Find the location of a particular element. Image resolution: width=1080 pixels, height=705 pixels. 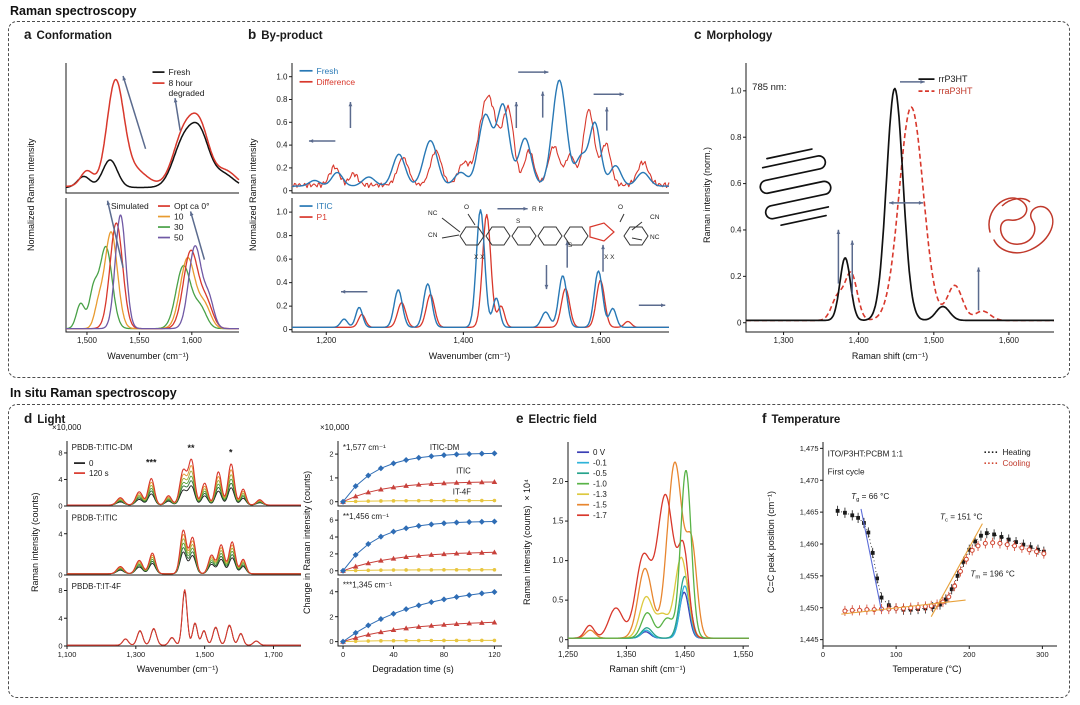

chart-b-fresh-difference: 0 0.2 0.4 0.6 0.8 1.0 Fresh Difference is located at coordinates (469, 126).